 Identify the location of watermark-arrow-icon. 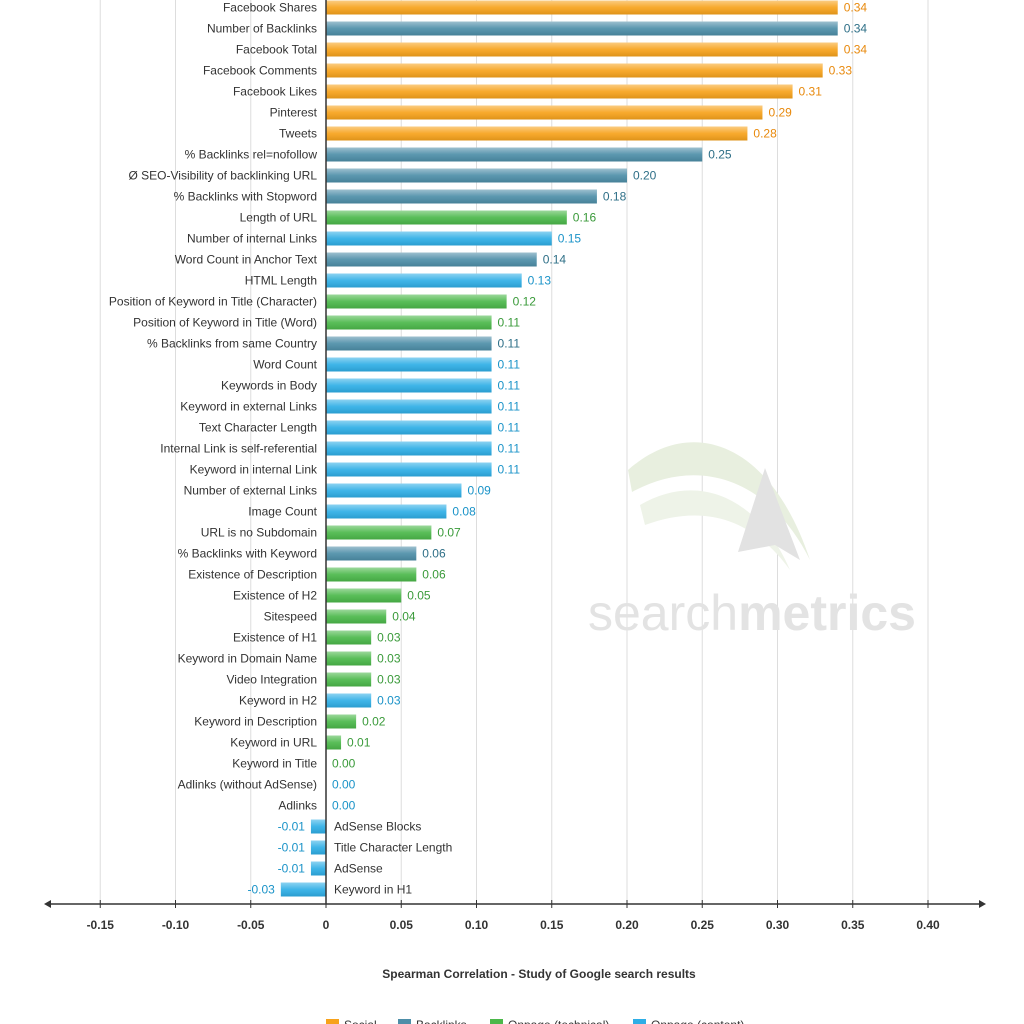
(769, 514).